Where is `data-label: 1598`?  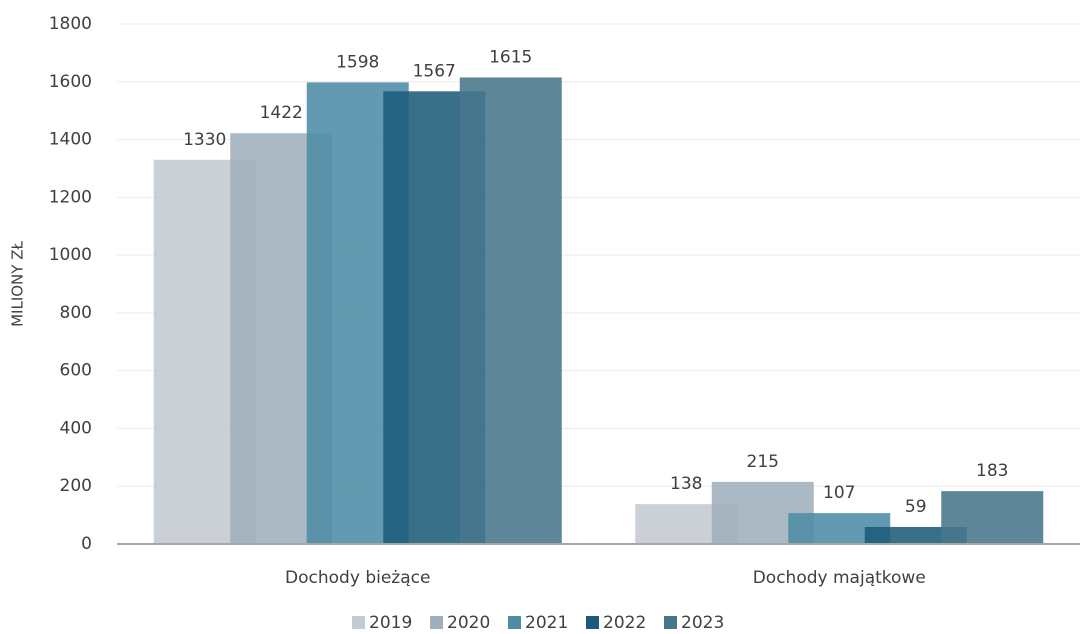 data-label: 1598 is located at coordinates (357, 62).